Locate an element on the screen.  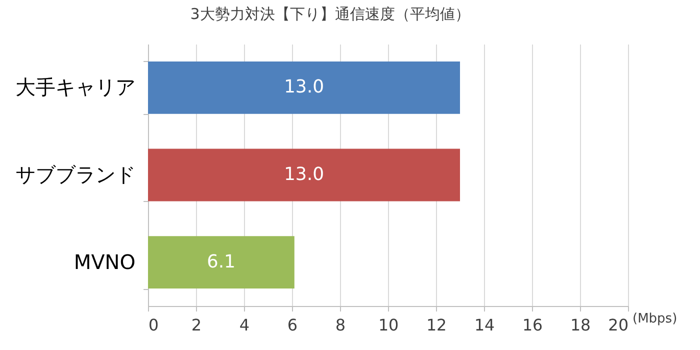
x-tick-label: 4 is located at coordinates (244, 325).